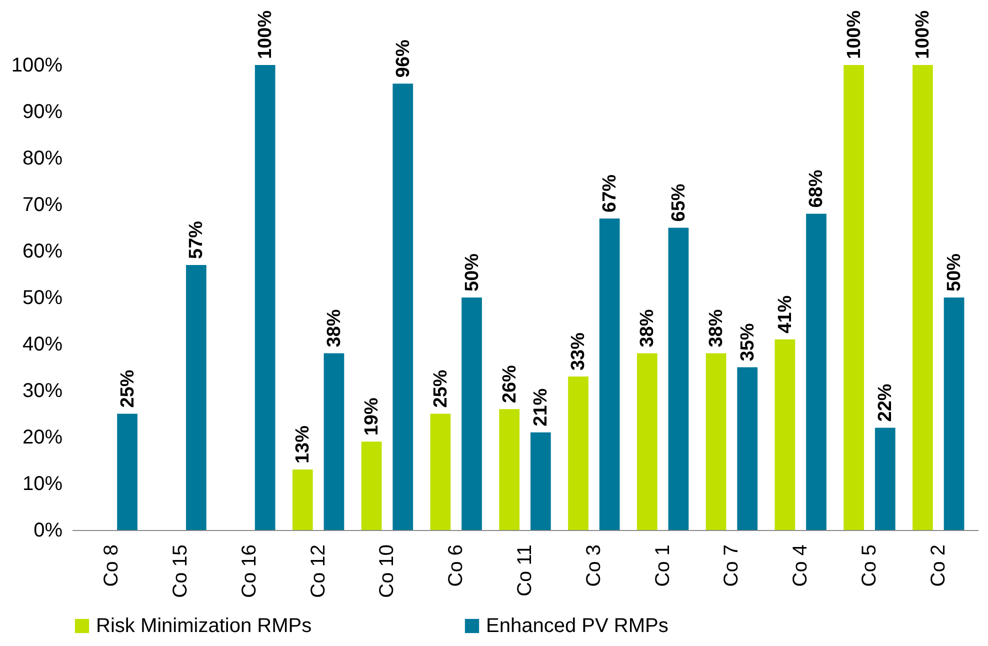 The image size is (988, 646). What do you see at coordinates (204, 626) in the screenshot?
I see `legend-label: Risk Minimization RMPs` at bounding box center [204, 626].